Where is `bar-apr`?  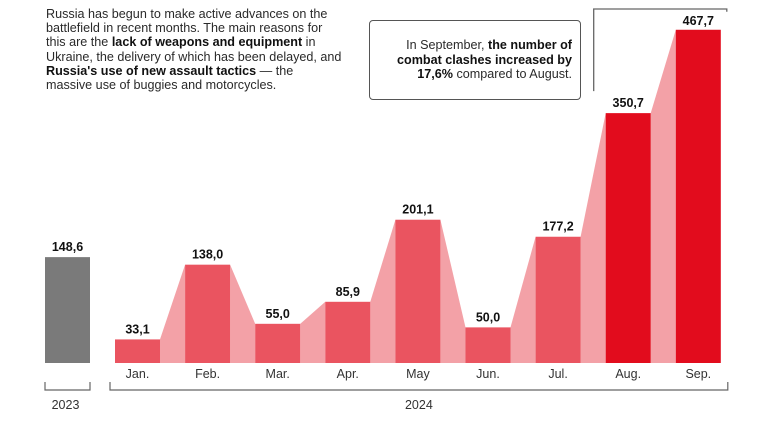
bar-apr is located at coordinates (348, 332).